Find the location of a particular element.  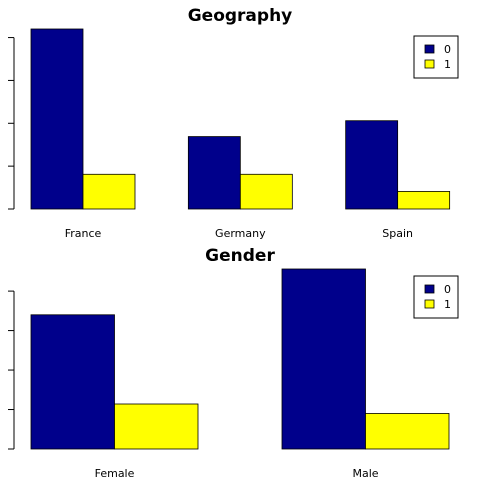

chart-title: Geography is located at coordinates (240, 16).